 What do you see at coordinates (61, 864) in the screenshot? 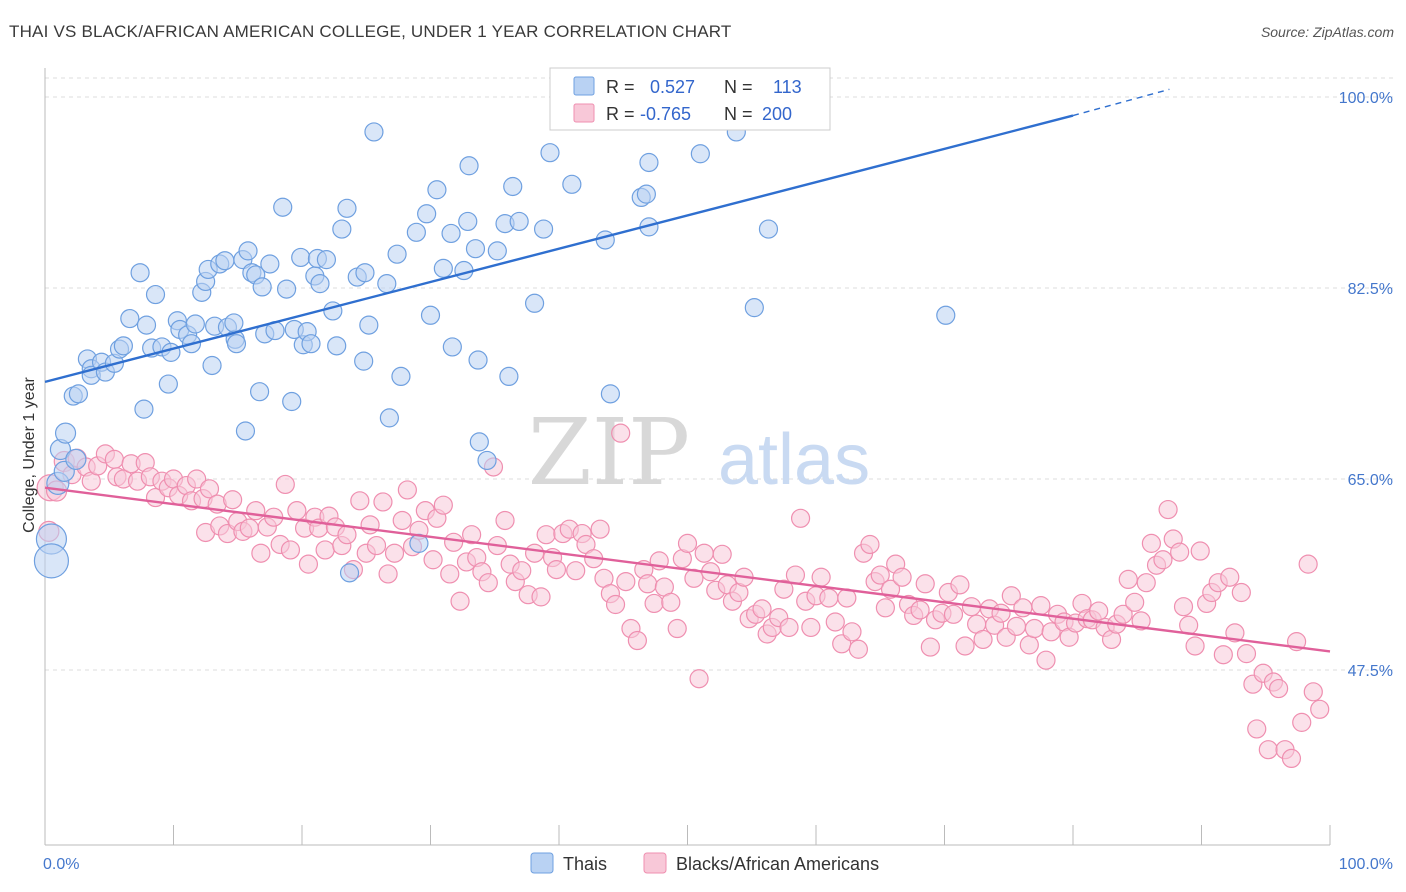
I see `x-tick-label-0: 0.0%` at bounding box center [61, 864].